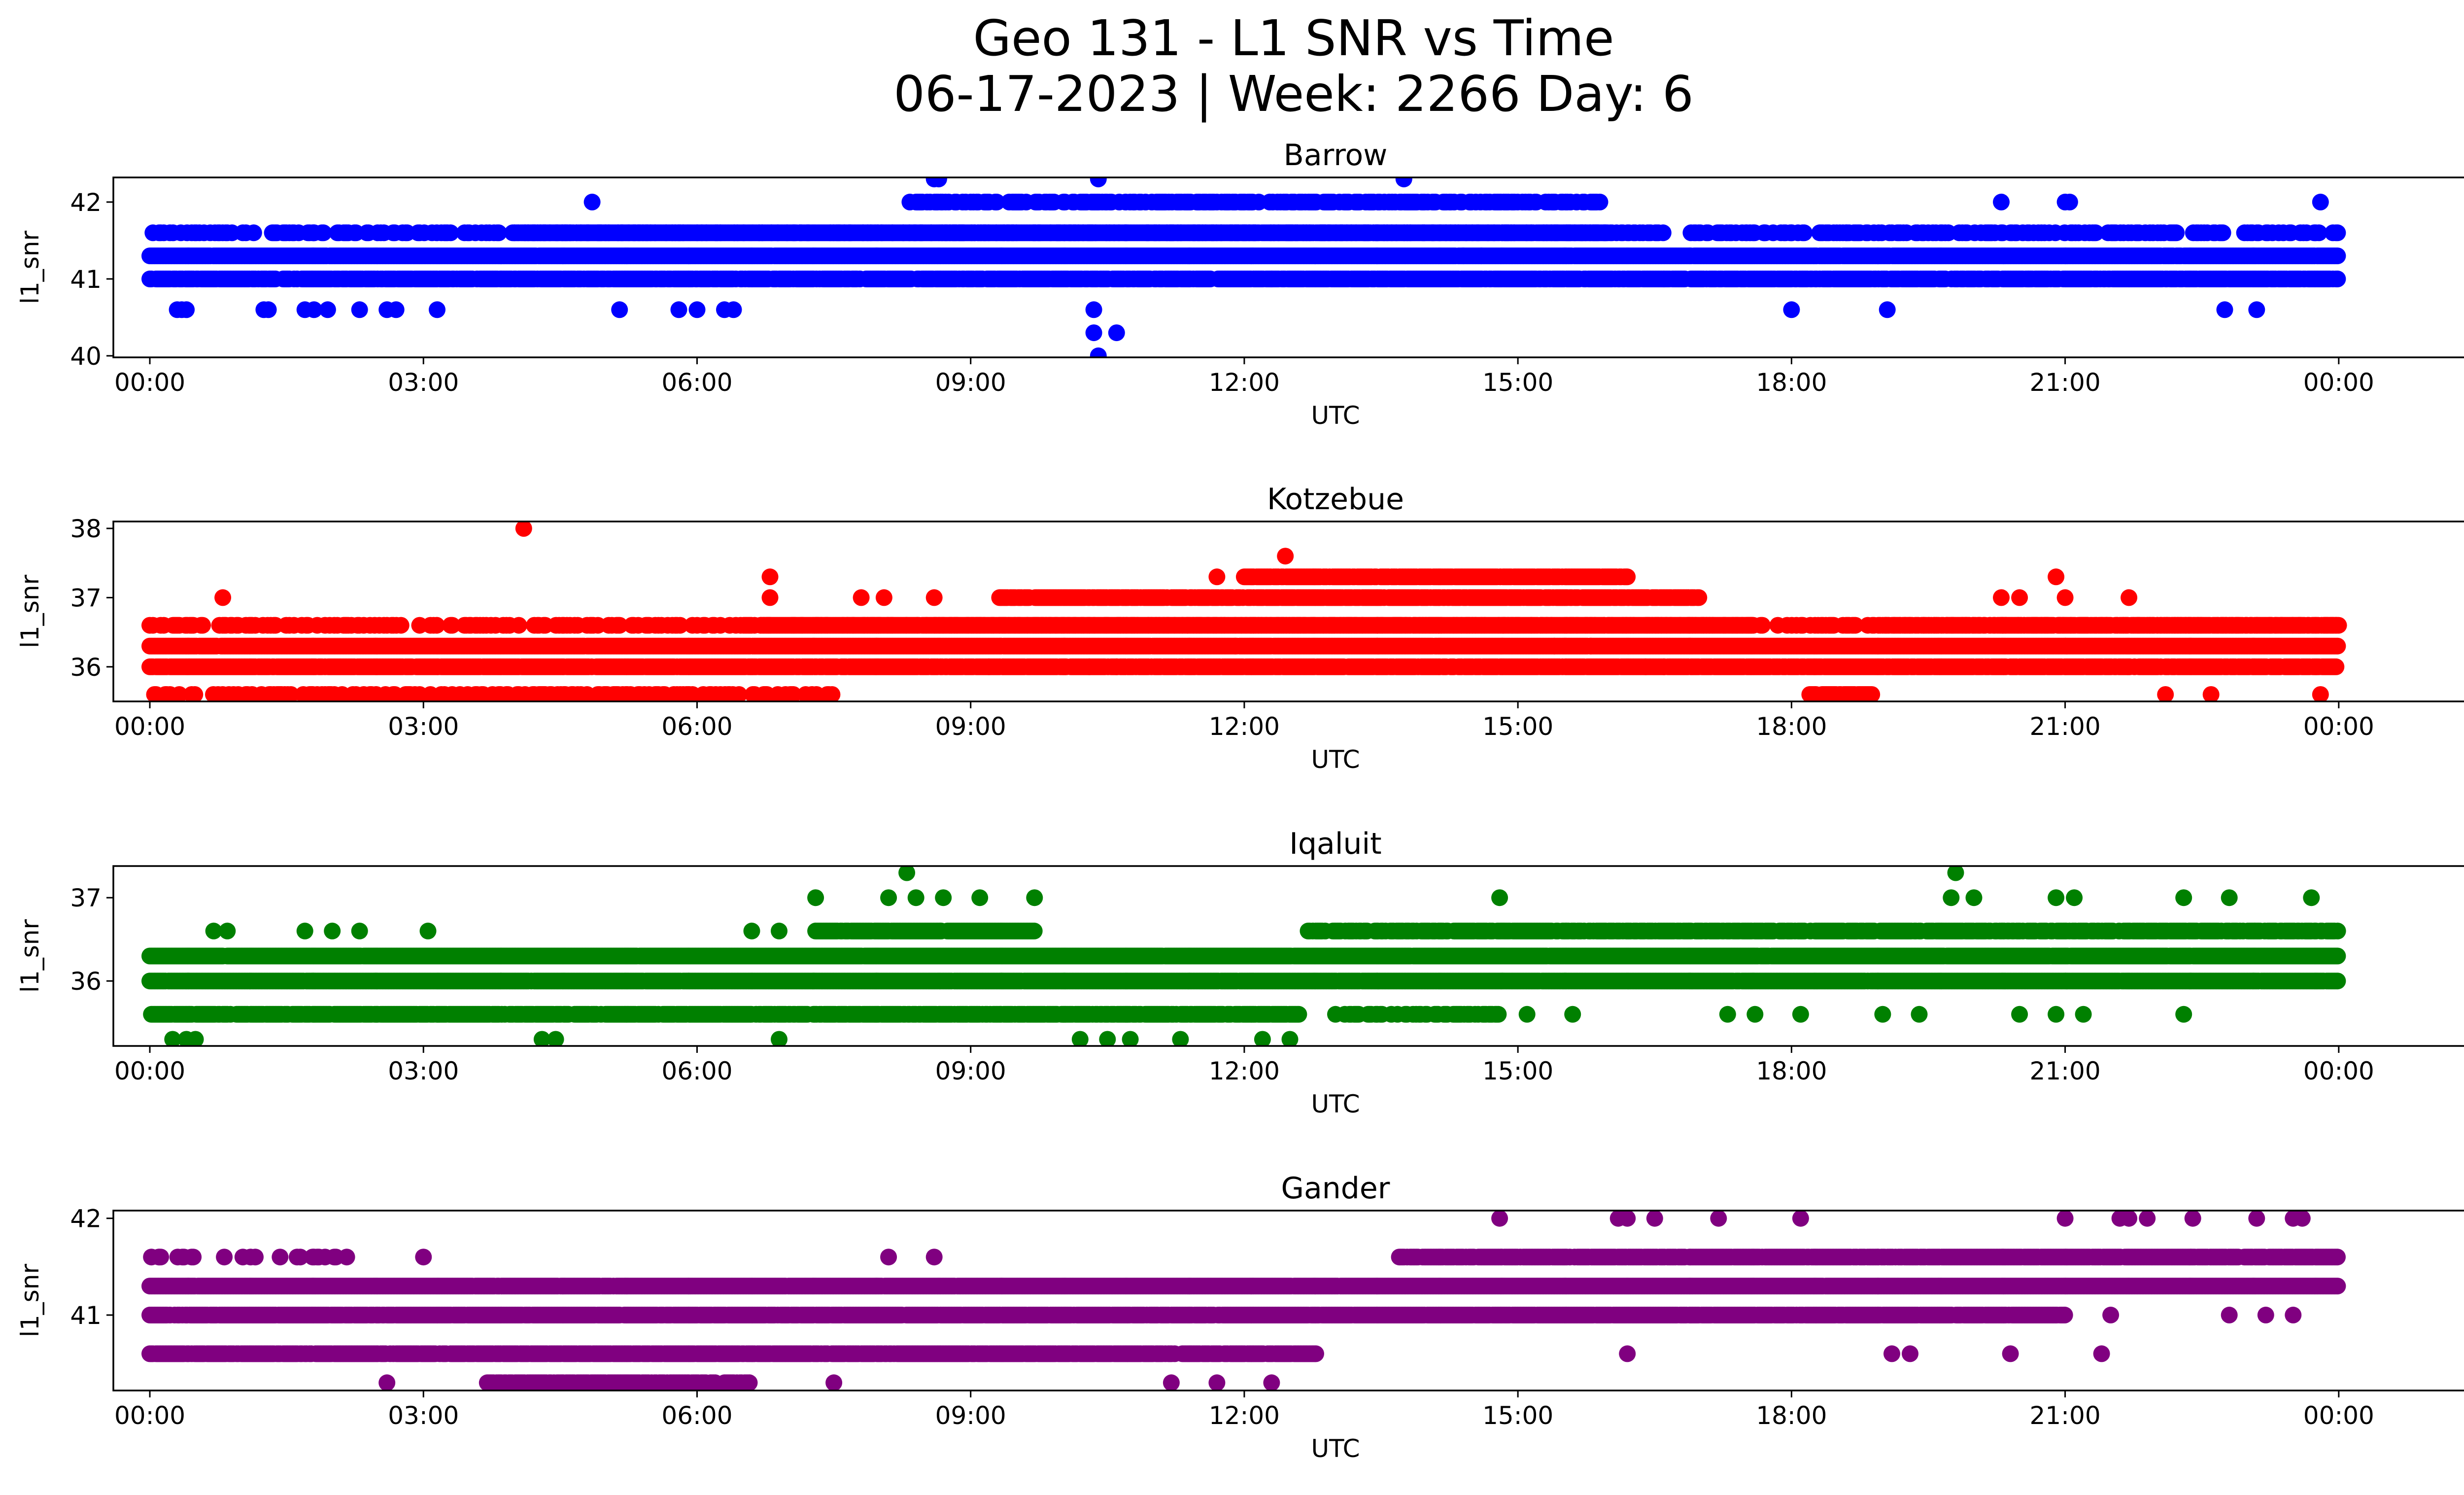 This screenshot has height=1495, width=2464. Describe the element at coordinates (1335, 415) in the screenshot. I see `x-axis-label: UTC` at that location.